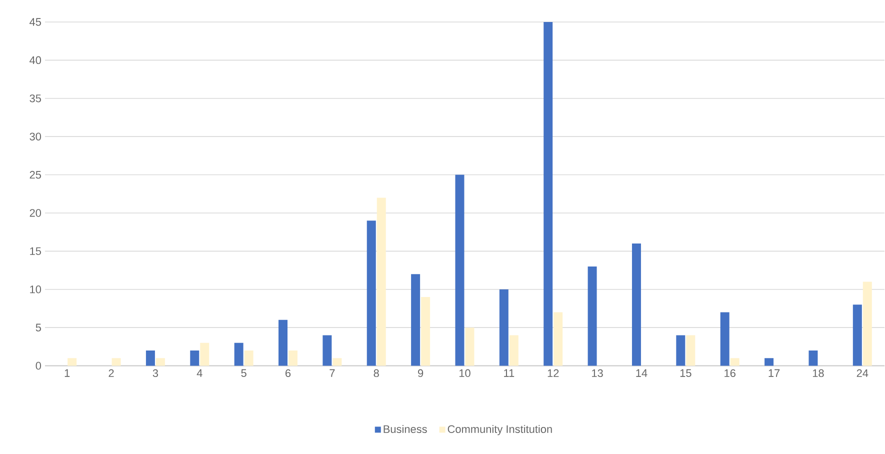 This screenshot has width=885, height=454. What do you see at coordinates (862, 373) in the screenshot?
I see `x-tick-label: 24` at bounding box center [862, 373].